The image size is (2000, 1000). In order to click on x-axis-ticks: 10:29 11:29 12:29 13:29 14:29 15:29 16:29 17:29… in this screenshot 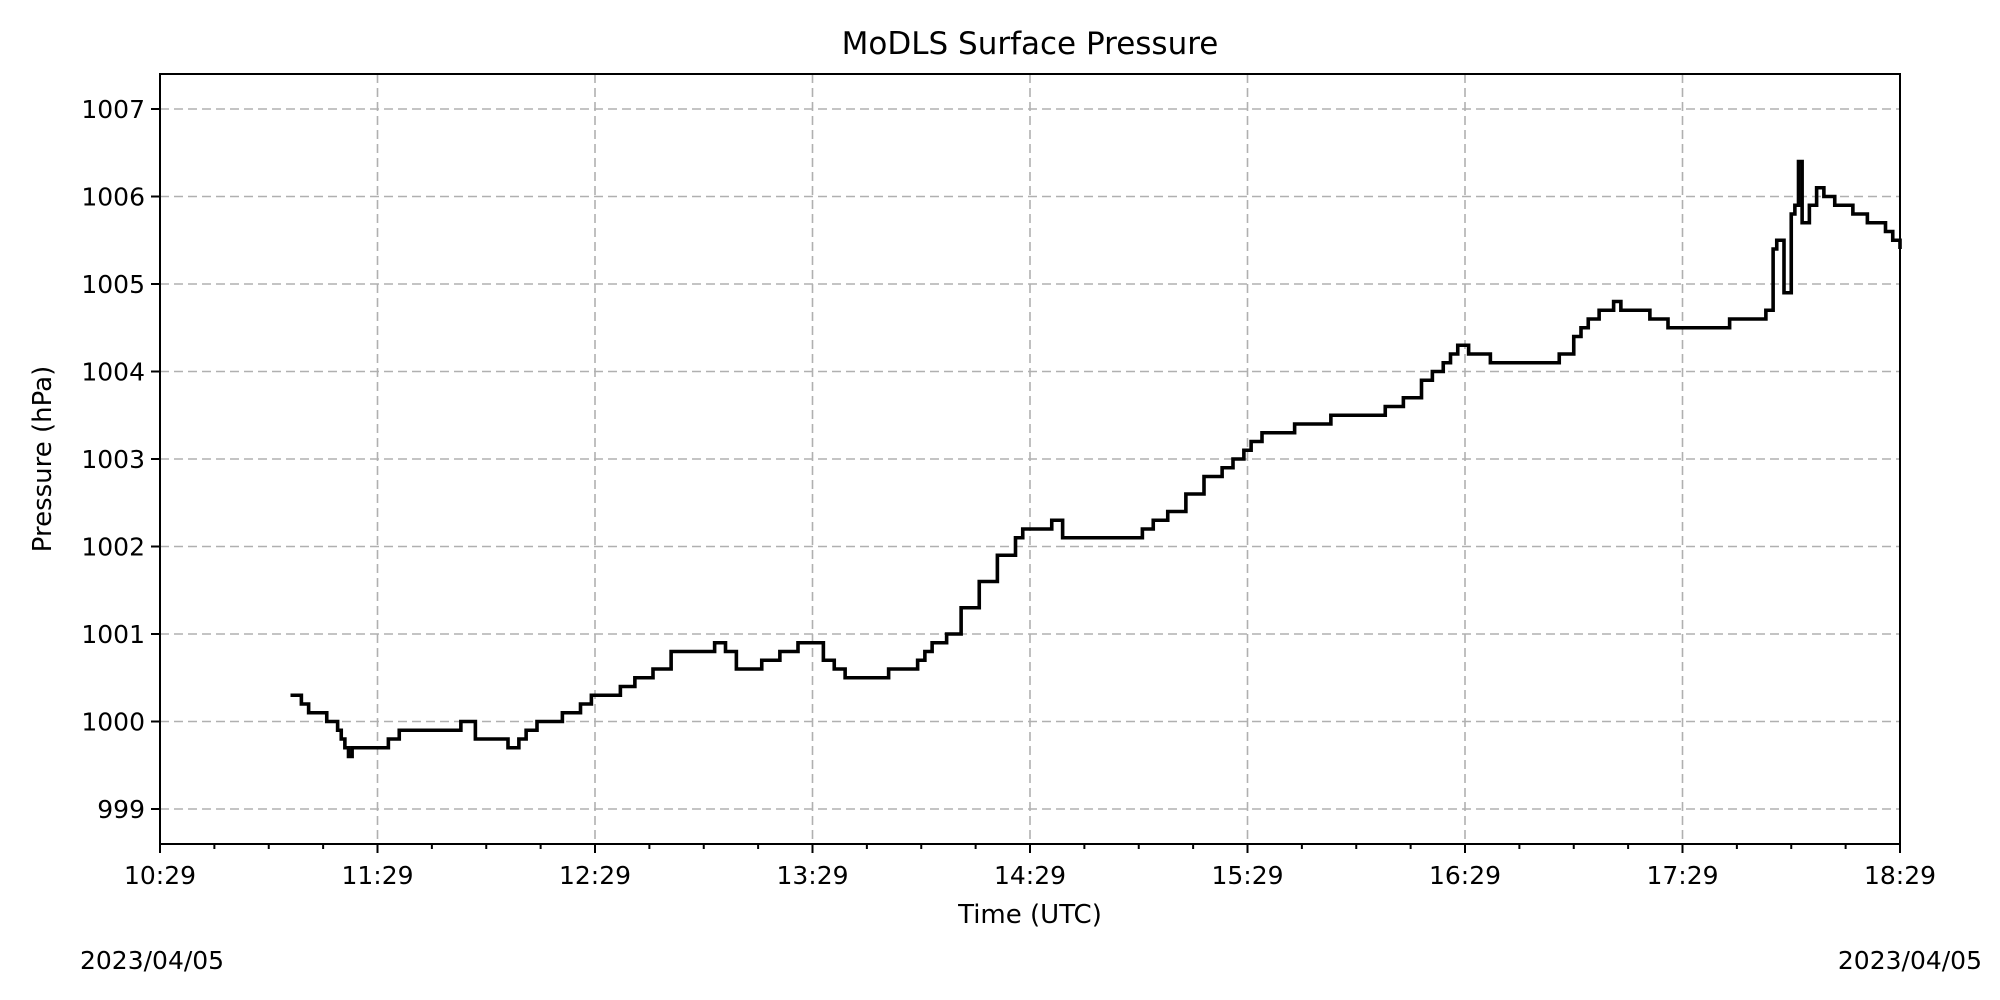, I will do `click(1030, 867)`.